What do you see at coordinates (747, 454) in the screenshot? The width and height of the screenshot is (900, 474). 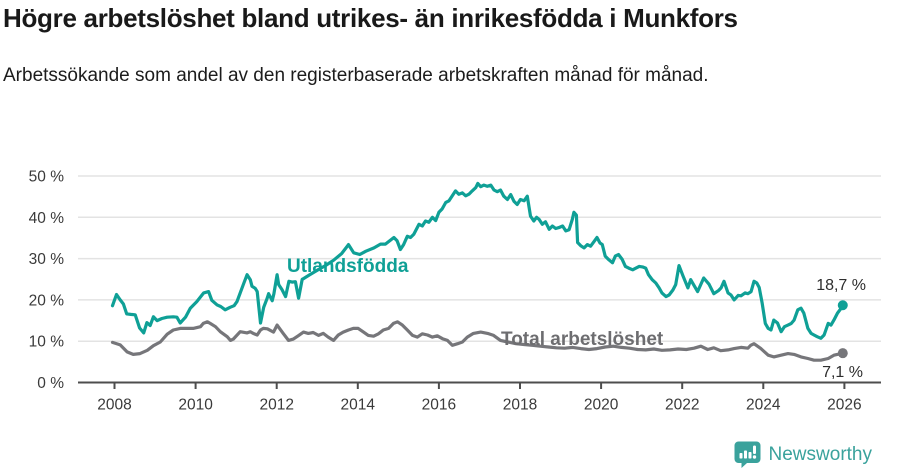 I see `newsworthy-logo-icon` at bounding box center [747, 454].